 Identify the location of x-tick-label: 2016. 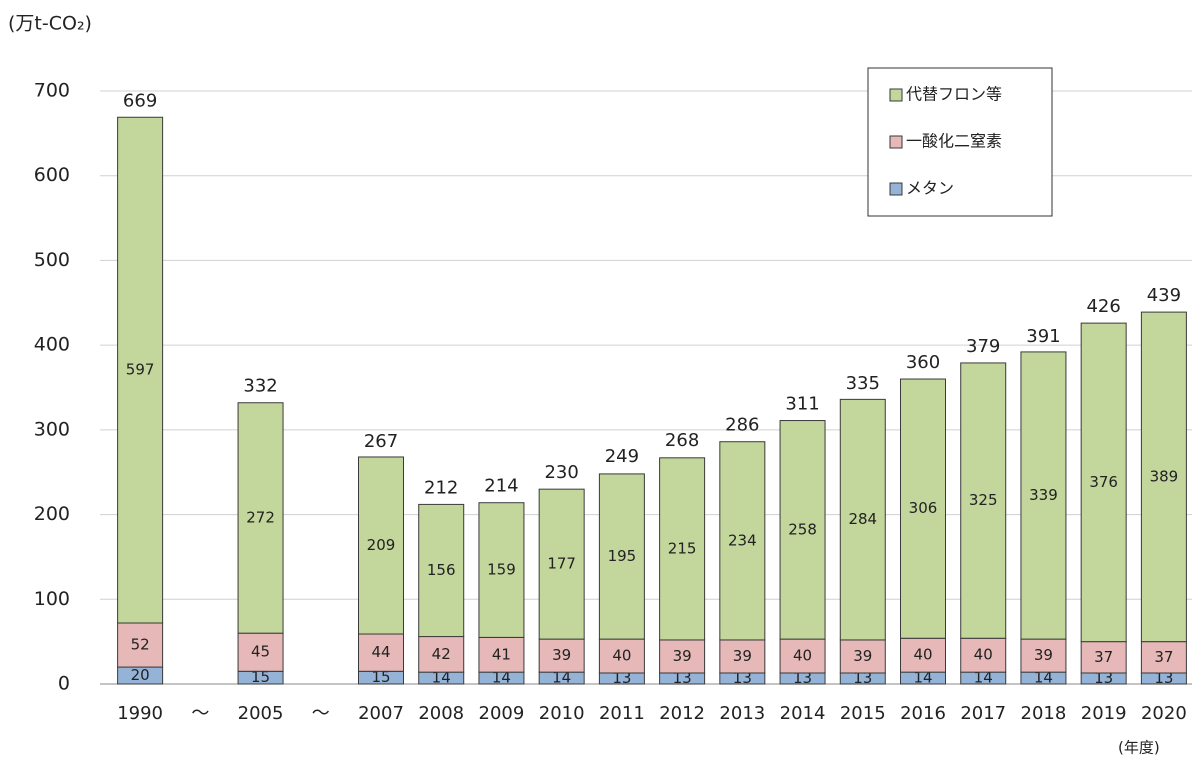
(923, 713).